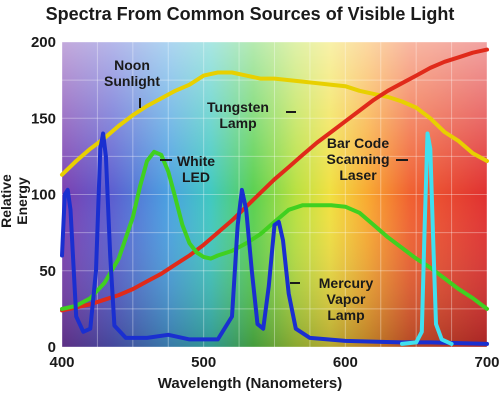 The width and height of the screenshot is (500, 400). Describe the element at coordinates (345, 362) in the screenshot. I see `x-tick-label: 600` at that location.